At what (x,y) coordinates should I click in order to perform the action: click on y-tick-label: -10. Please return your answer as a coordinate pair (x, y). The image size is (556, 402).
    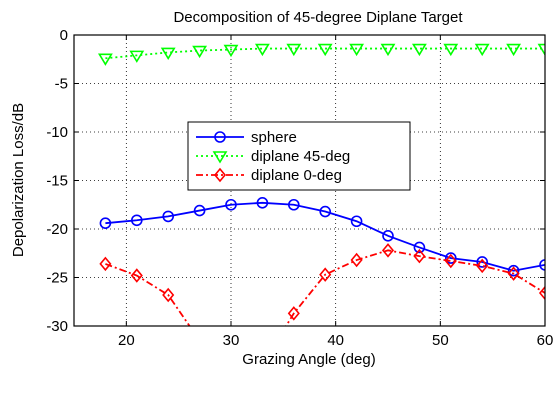
    Looking at the image, I should click on (57, 132).